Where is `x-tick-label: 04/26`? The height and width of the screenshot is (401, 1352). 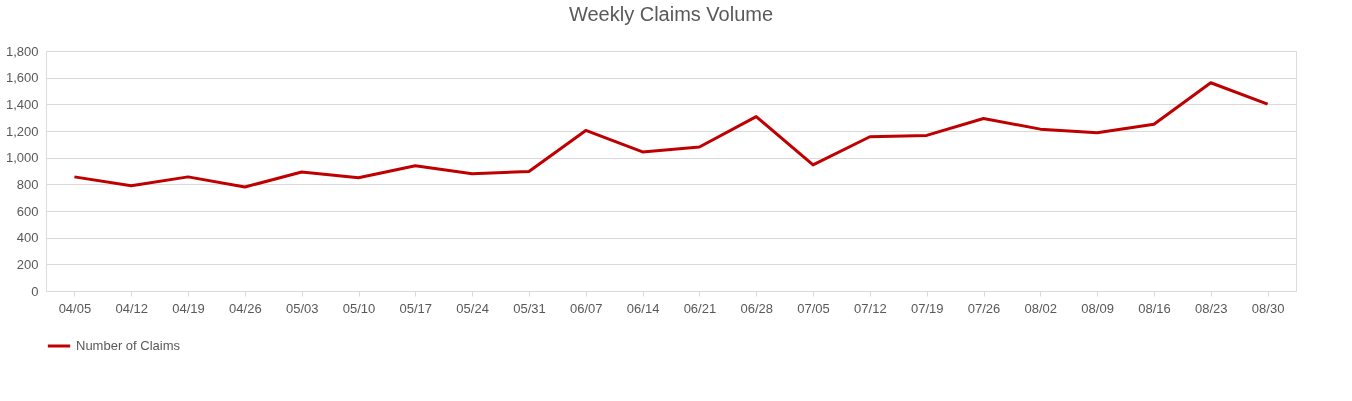
x-tick-label: 04/26 is located at coordinates (245, 308).